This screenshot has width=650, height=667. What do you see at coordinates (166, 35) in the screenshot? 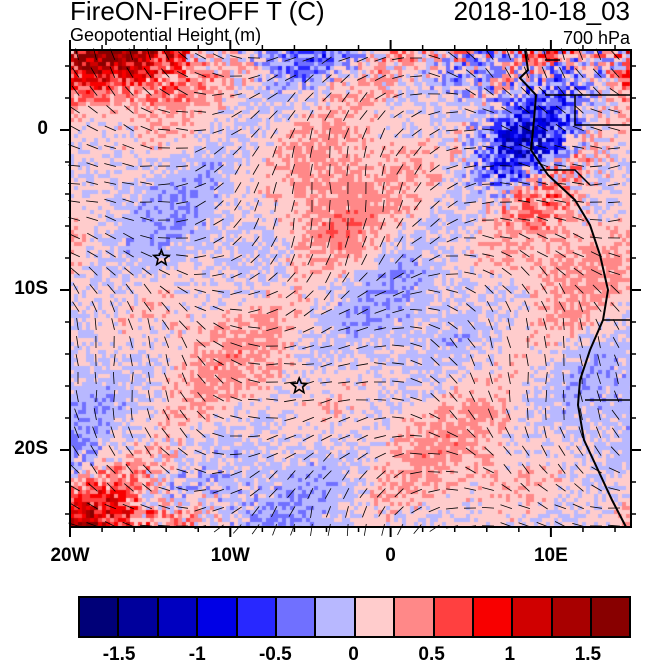
I see `plot-subtitle: Geopotential Height (m)` at bounding box center [166, 35].